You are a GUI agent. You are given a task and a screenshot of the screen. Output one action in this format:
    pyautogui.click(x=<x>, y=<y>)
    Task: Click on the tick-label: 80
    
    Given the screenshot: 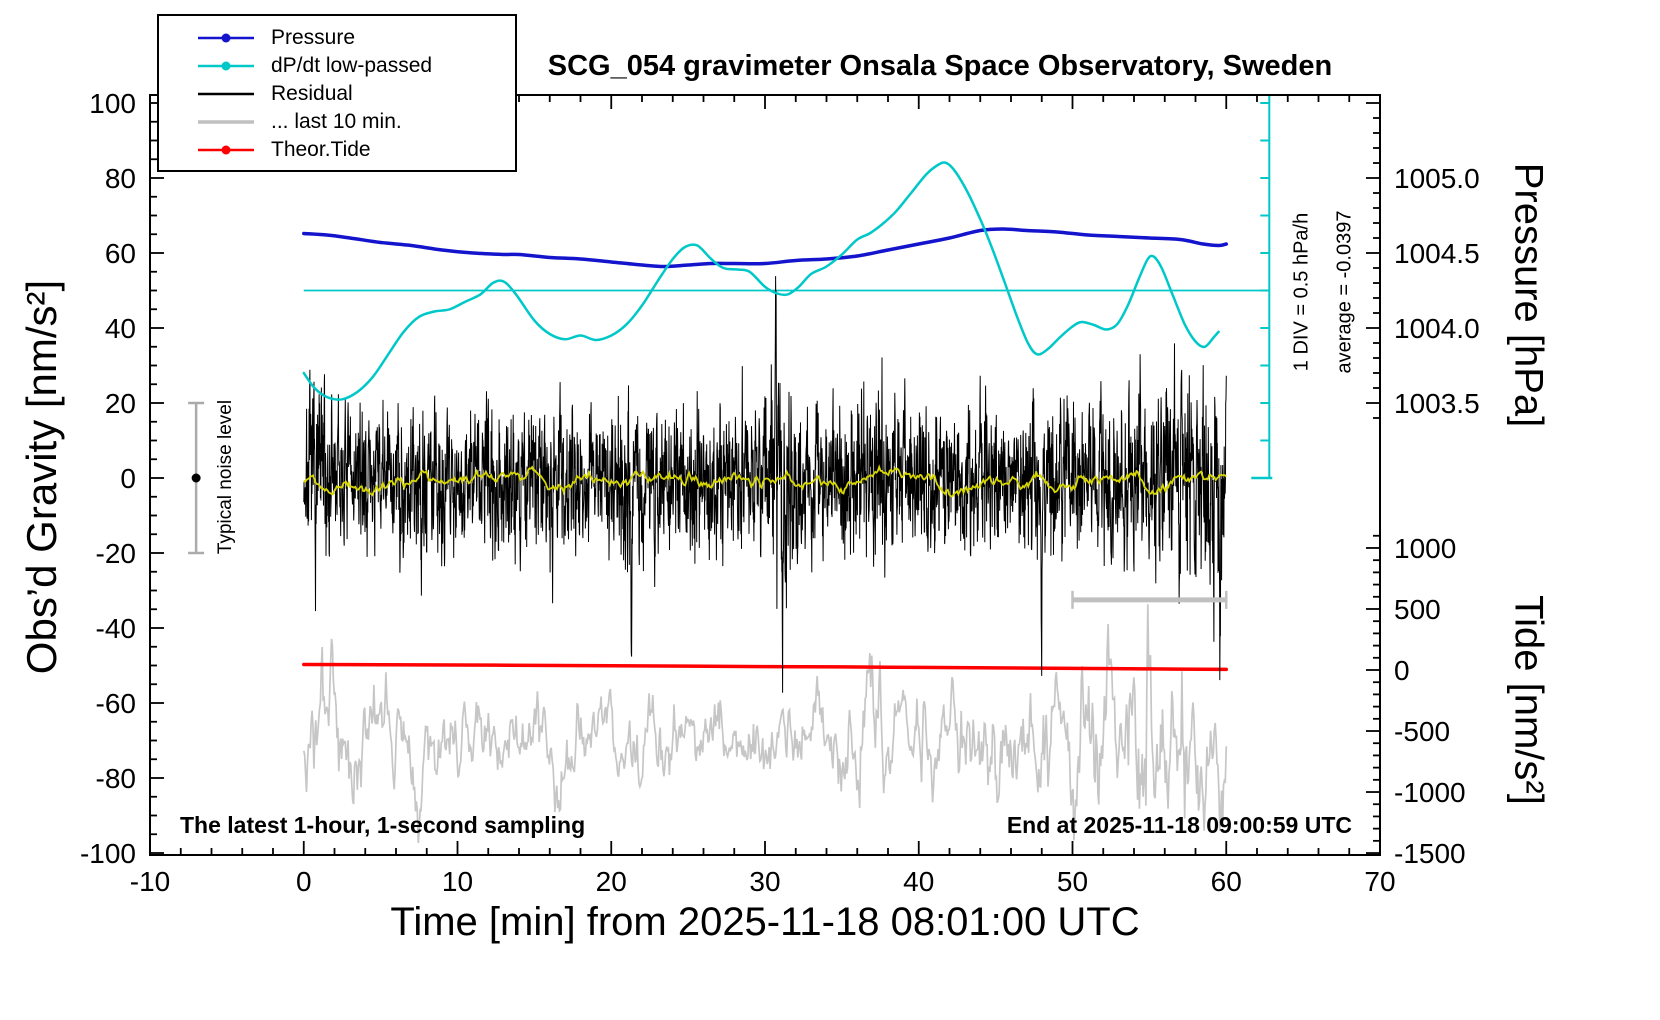 What is the action you would take?
    pyautogui.click(x=120, y=178)
    